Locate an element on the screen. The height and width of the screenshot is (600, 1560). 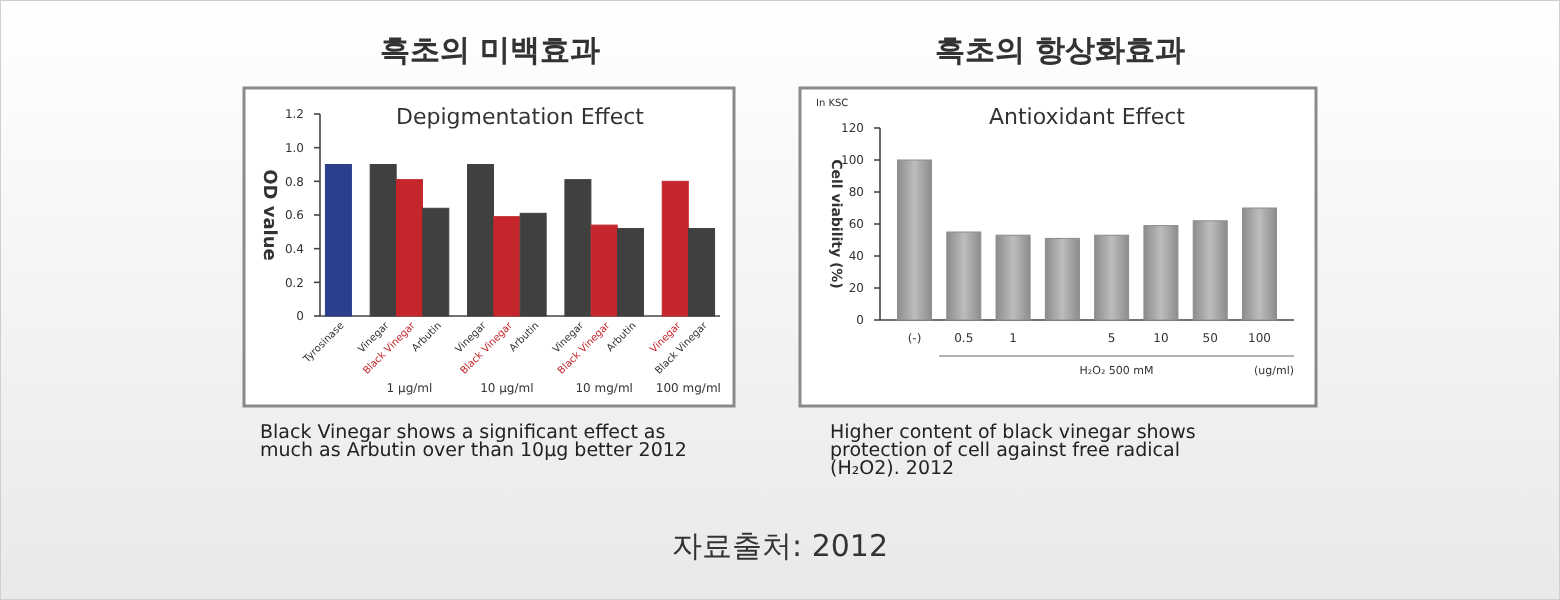
text: 자료출처: 2012 is located at coordinates (780, 546).